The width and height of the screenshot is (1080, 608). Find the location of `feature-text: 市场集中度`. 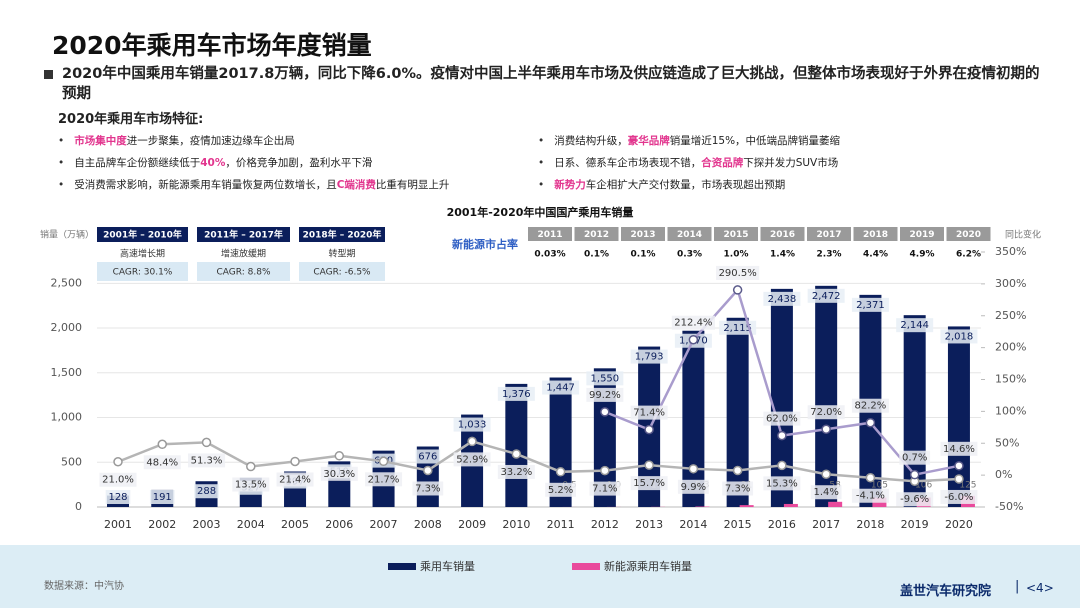

feature-text: 市场集中度 is located at coordinates (100, 141).